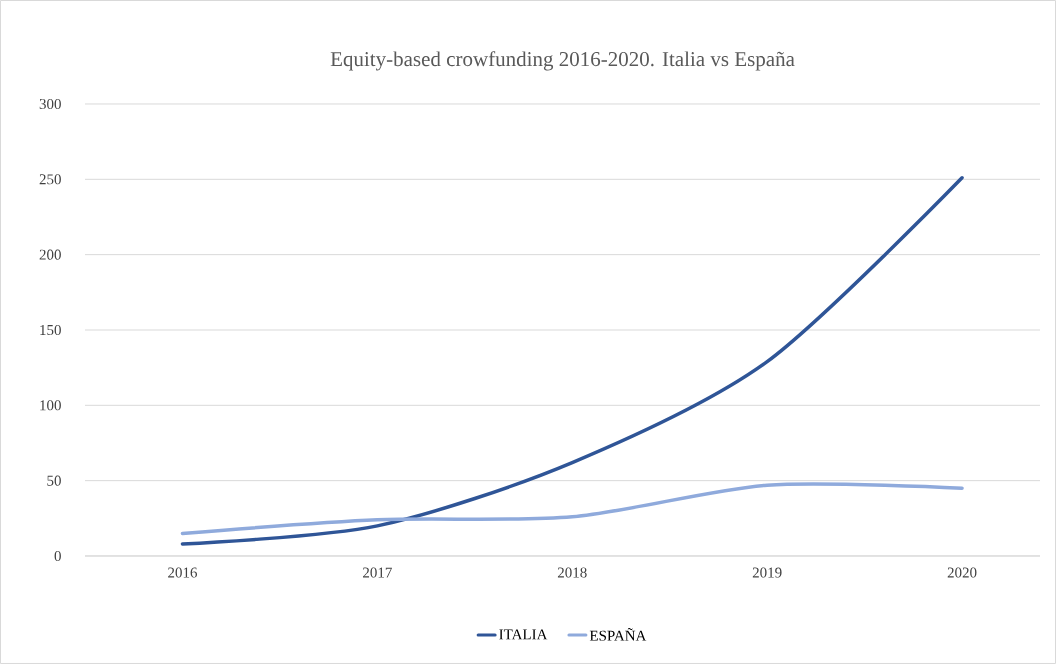  I want to click on x-tick-label: 2018, so click(572, 572).